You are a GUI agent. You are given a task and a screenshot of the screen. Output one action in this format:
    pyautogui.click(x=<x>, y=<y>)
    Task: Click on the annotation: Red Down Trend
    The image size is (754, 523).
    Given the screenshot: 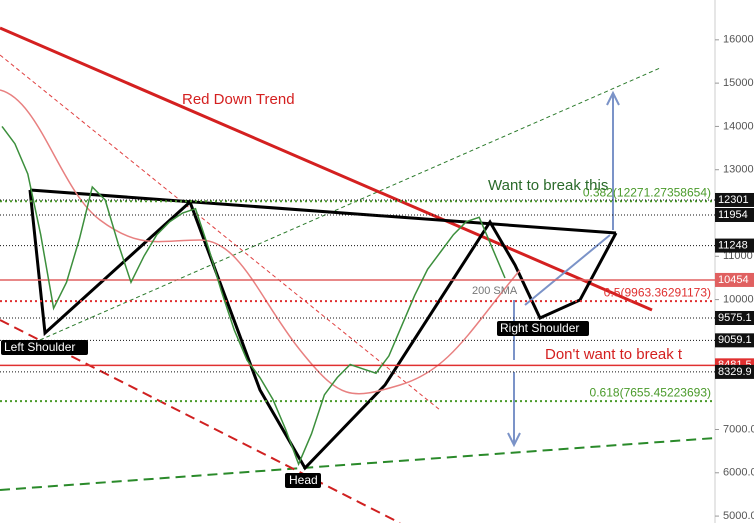 What is the action you would take?
    pyautogui.click(x=238, y=99)
    